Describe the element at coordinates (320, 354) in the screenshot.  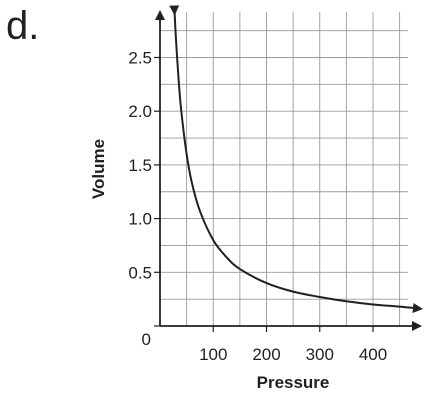
I see `x-tick-label: 300` at that location.